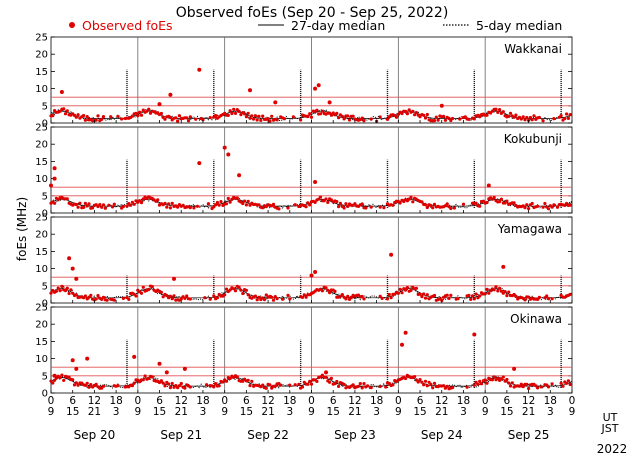 The width and height of the screenshot is (640, 457). What do you see at coordinates (22, 229) in the screenshot?
I see `y-axis-label: foEs (MHz)` at bounding box center [22, 229].